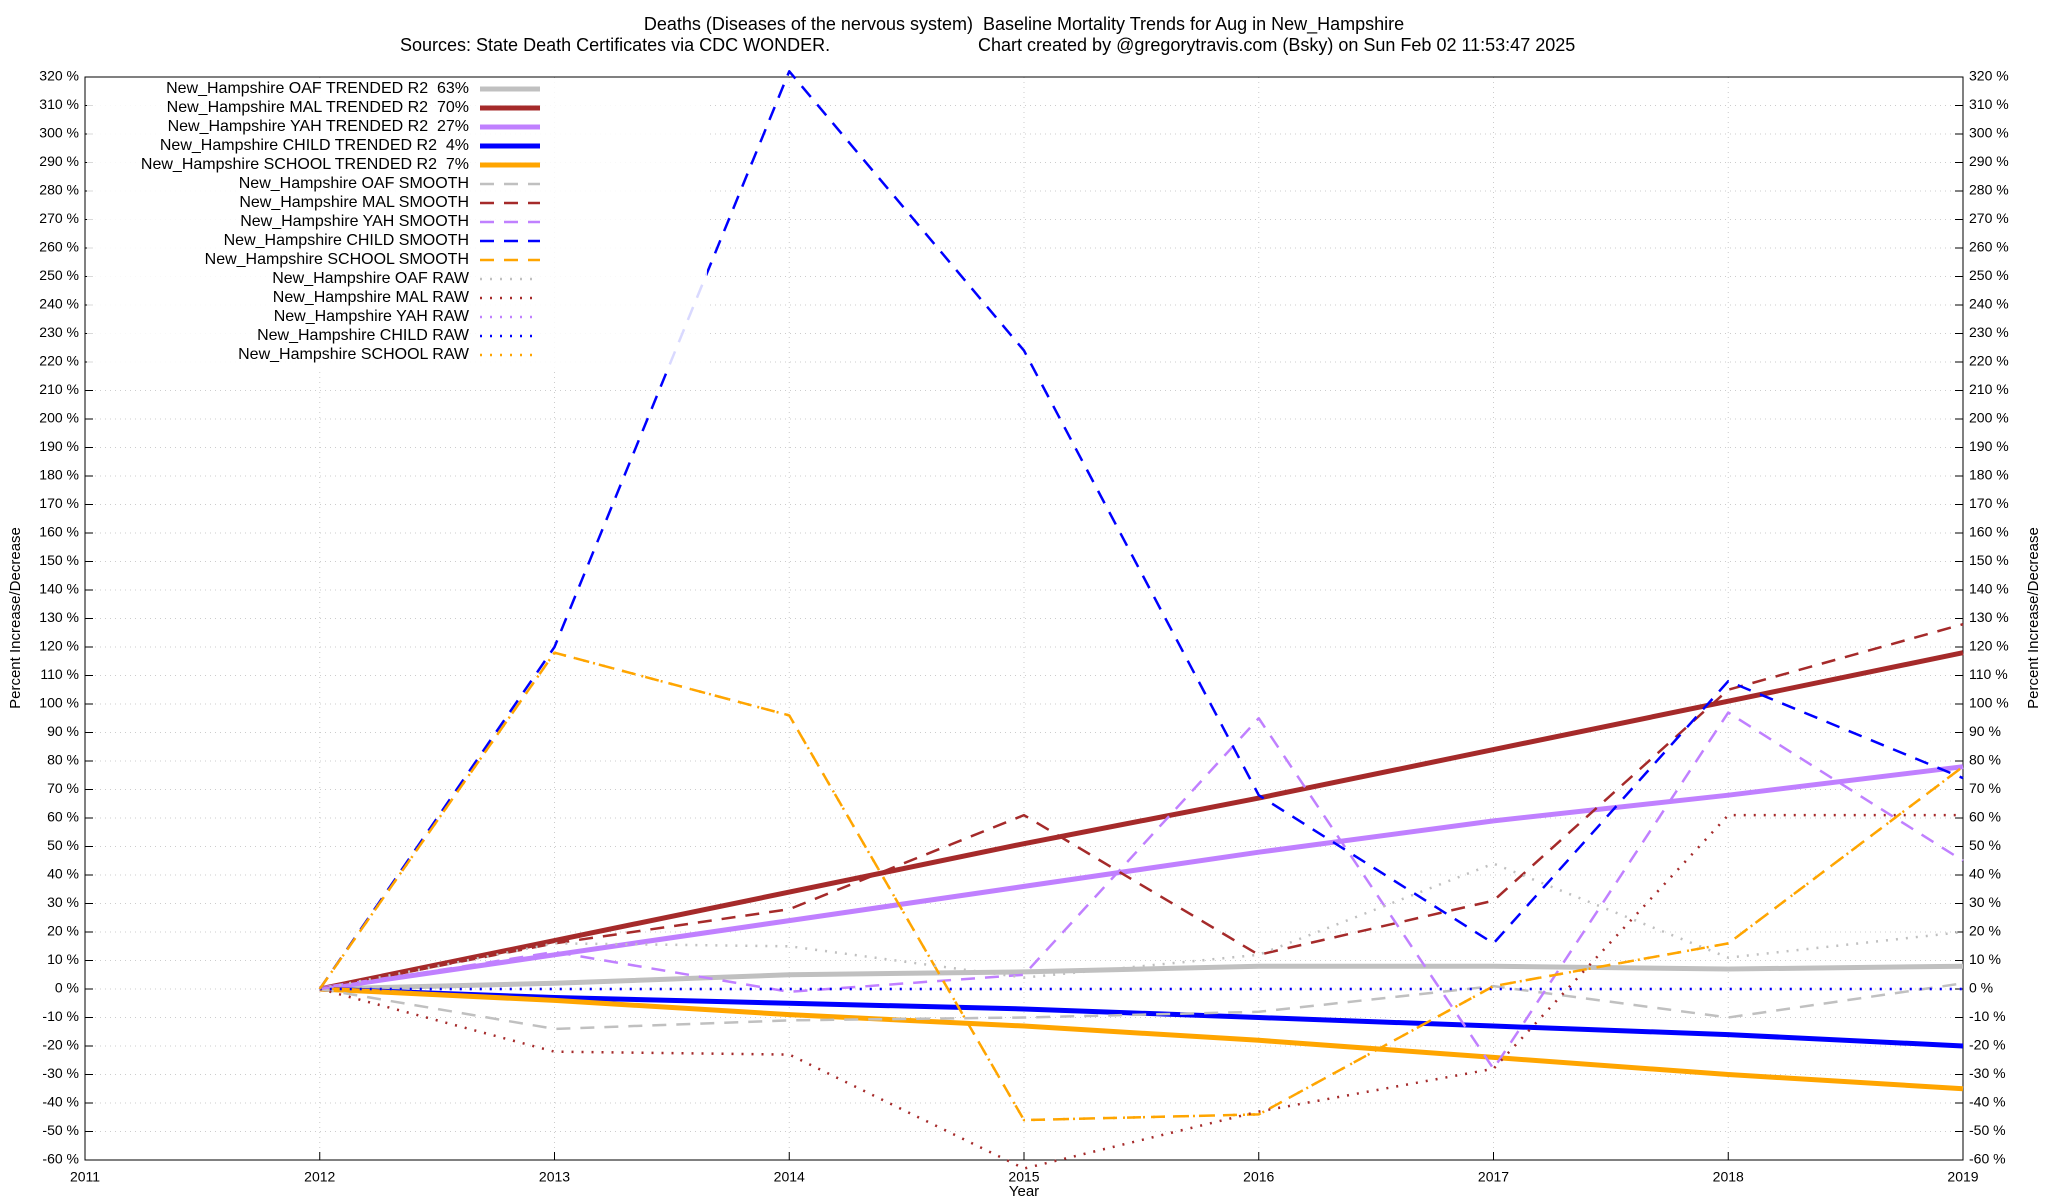  I want to click on y-tick-label: 230 %, so click(59, 332).